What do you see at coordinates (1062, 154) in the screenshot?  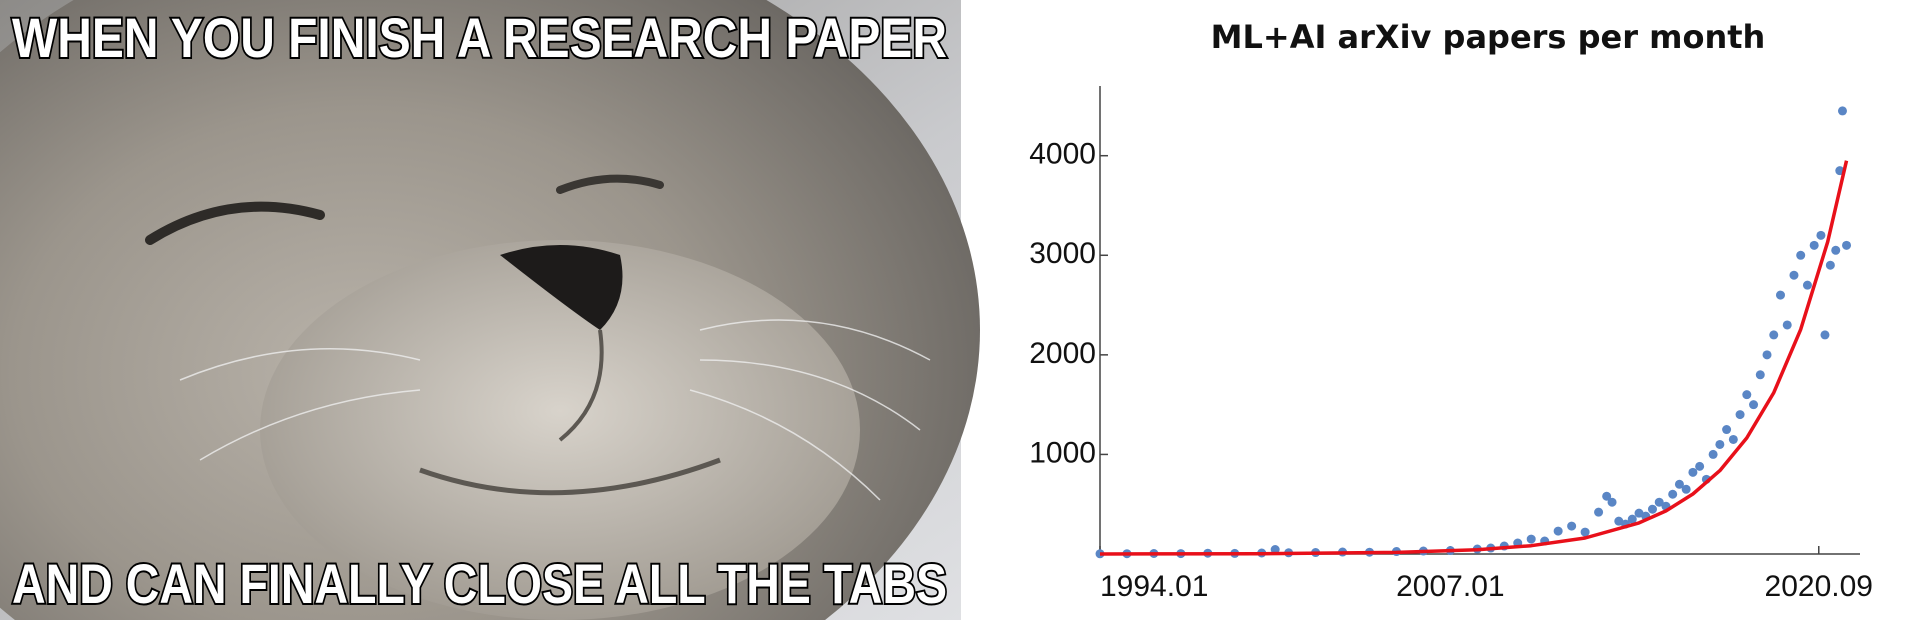 I see `y-tick-label: 4000` at bounding box center [1062, 154].